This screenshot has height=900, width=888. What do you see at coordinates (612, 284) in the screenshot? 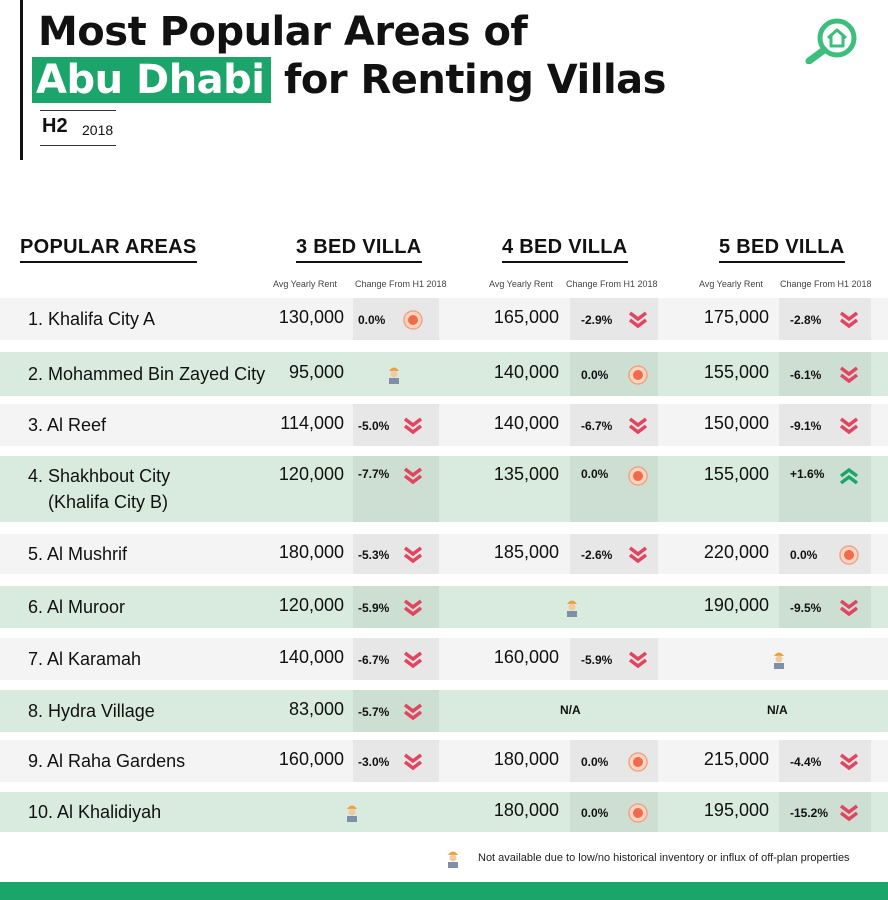
I see `sub-change-4: Change From H1 2018` at bounding box center [612, 284].